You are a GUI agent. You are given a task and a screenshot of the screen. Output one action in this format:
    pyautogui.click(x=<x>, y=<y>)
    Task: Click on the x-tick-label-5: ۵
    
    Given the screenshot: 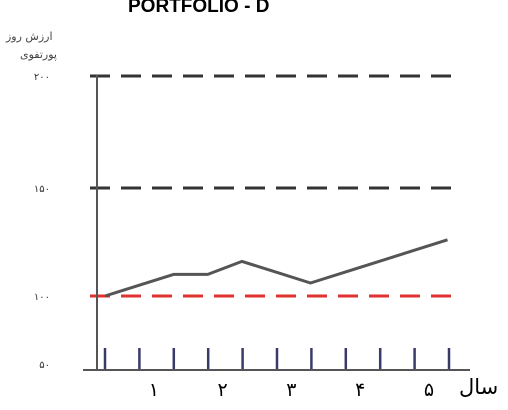 What is the action you would take?
    pyautogui.click(x=429, y=390)
    